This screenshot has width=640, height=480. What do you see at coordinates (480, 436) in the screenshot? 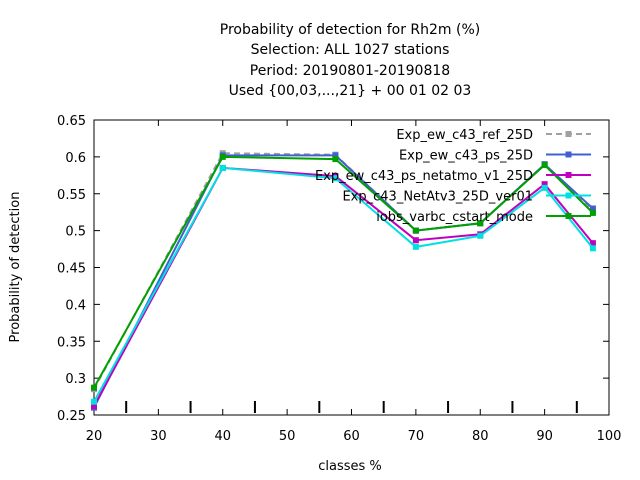
I see `x-tick-label: 80` at bounding box center [480, 436].